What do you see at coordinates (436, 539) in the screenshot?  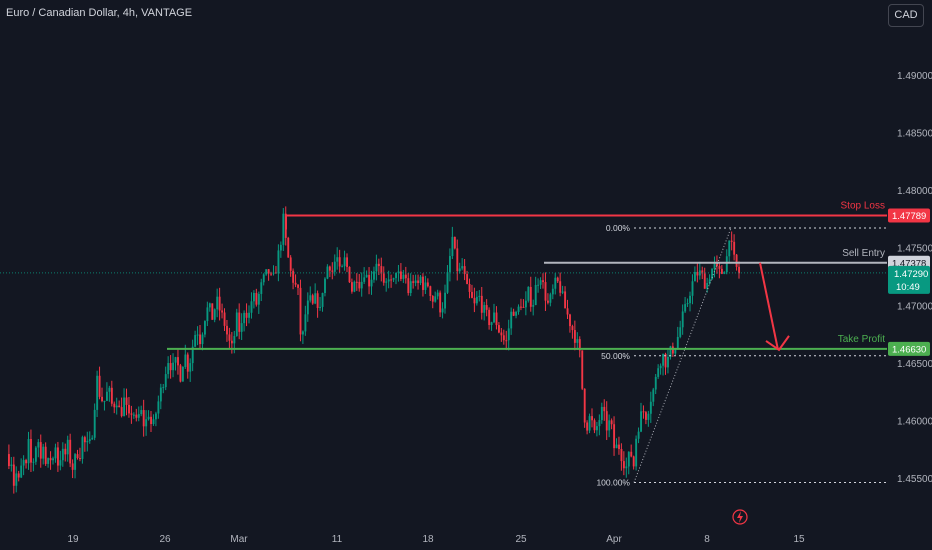 I see `time-axis: 19 26 Mar 11 18 25 Apr 8 15` at bounding box center [436, 539].